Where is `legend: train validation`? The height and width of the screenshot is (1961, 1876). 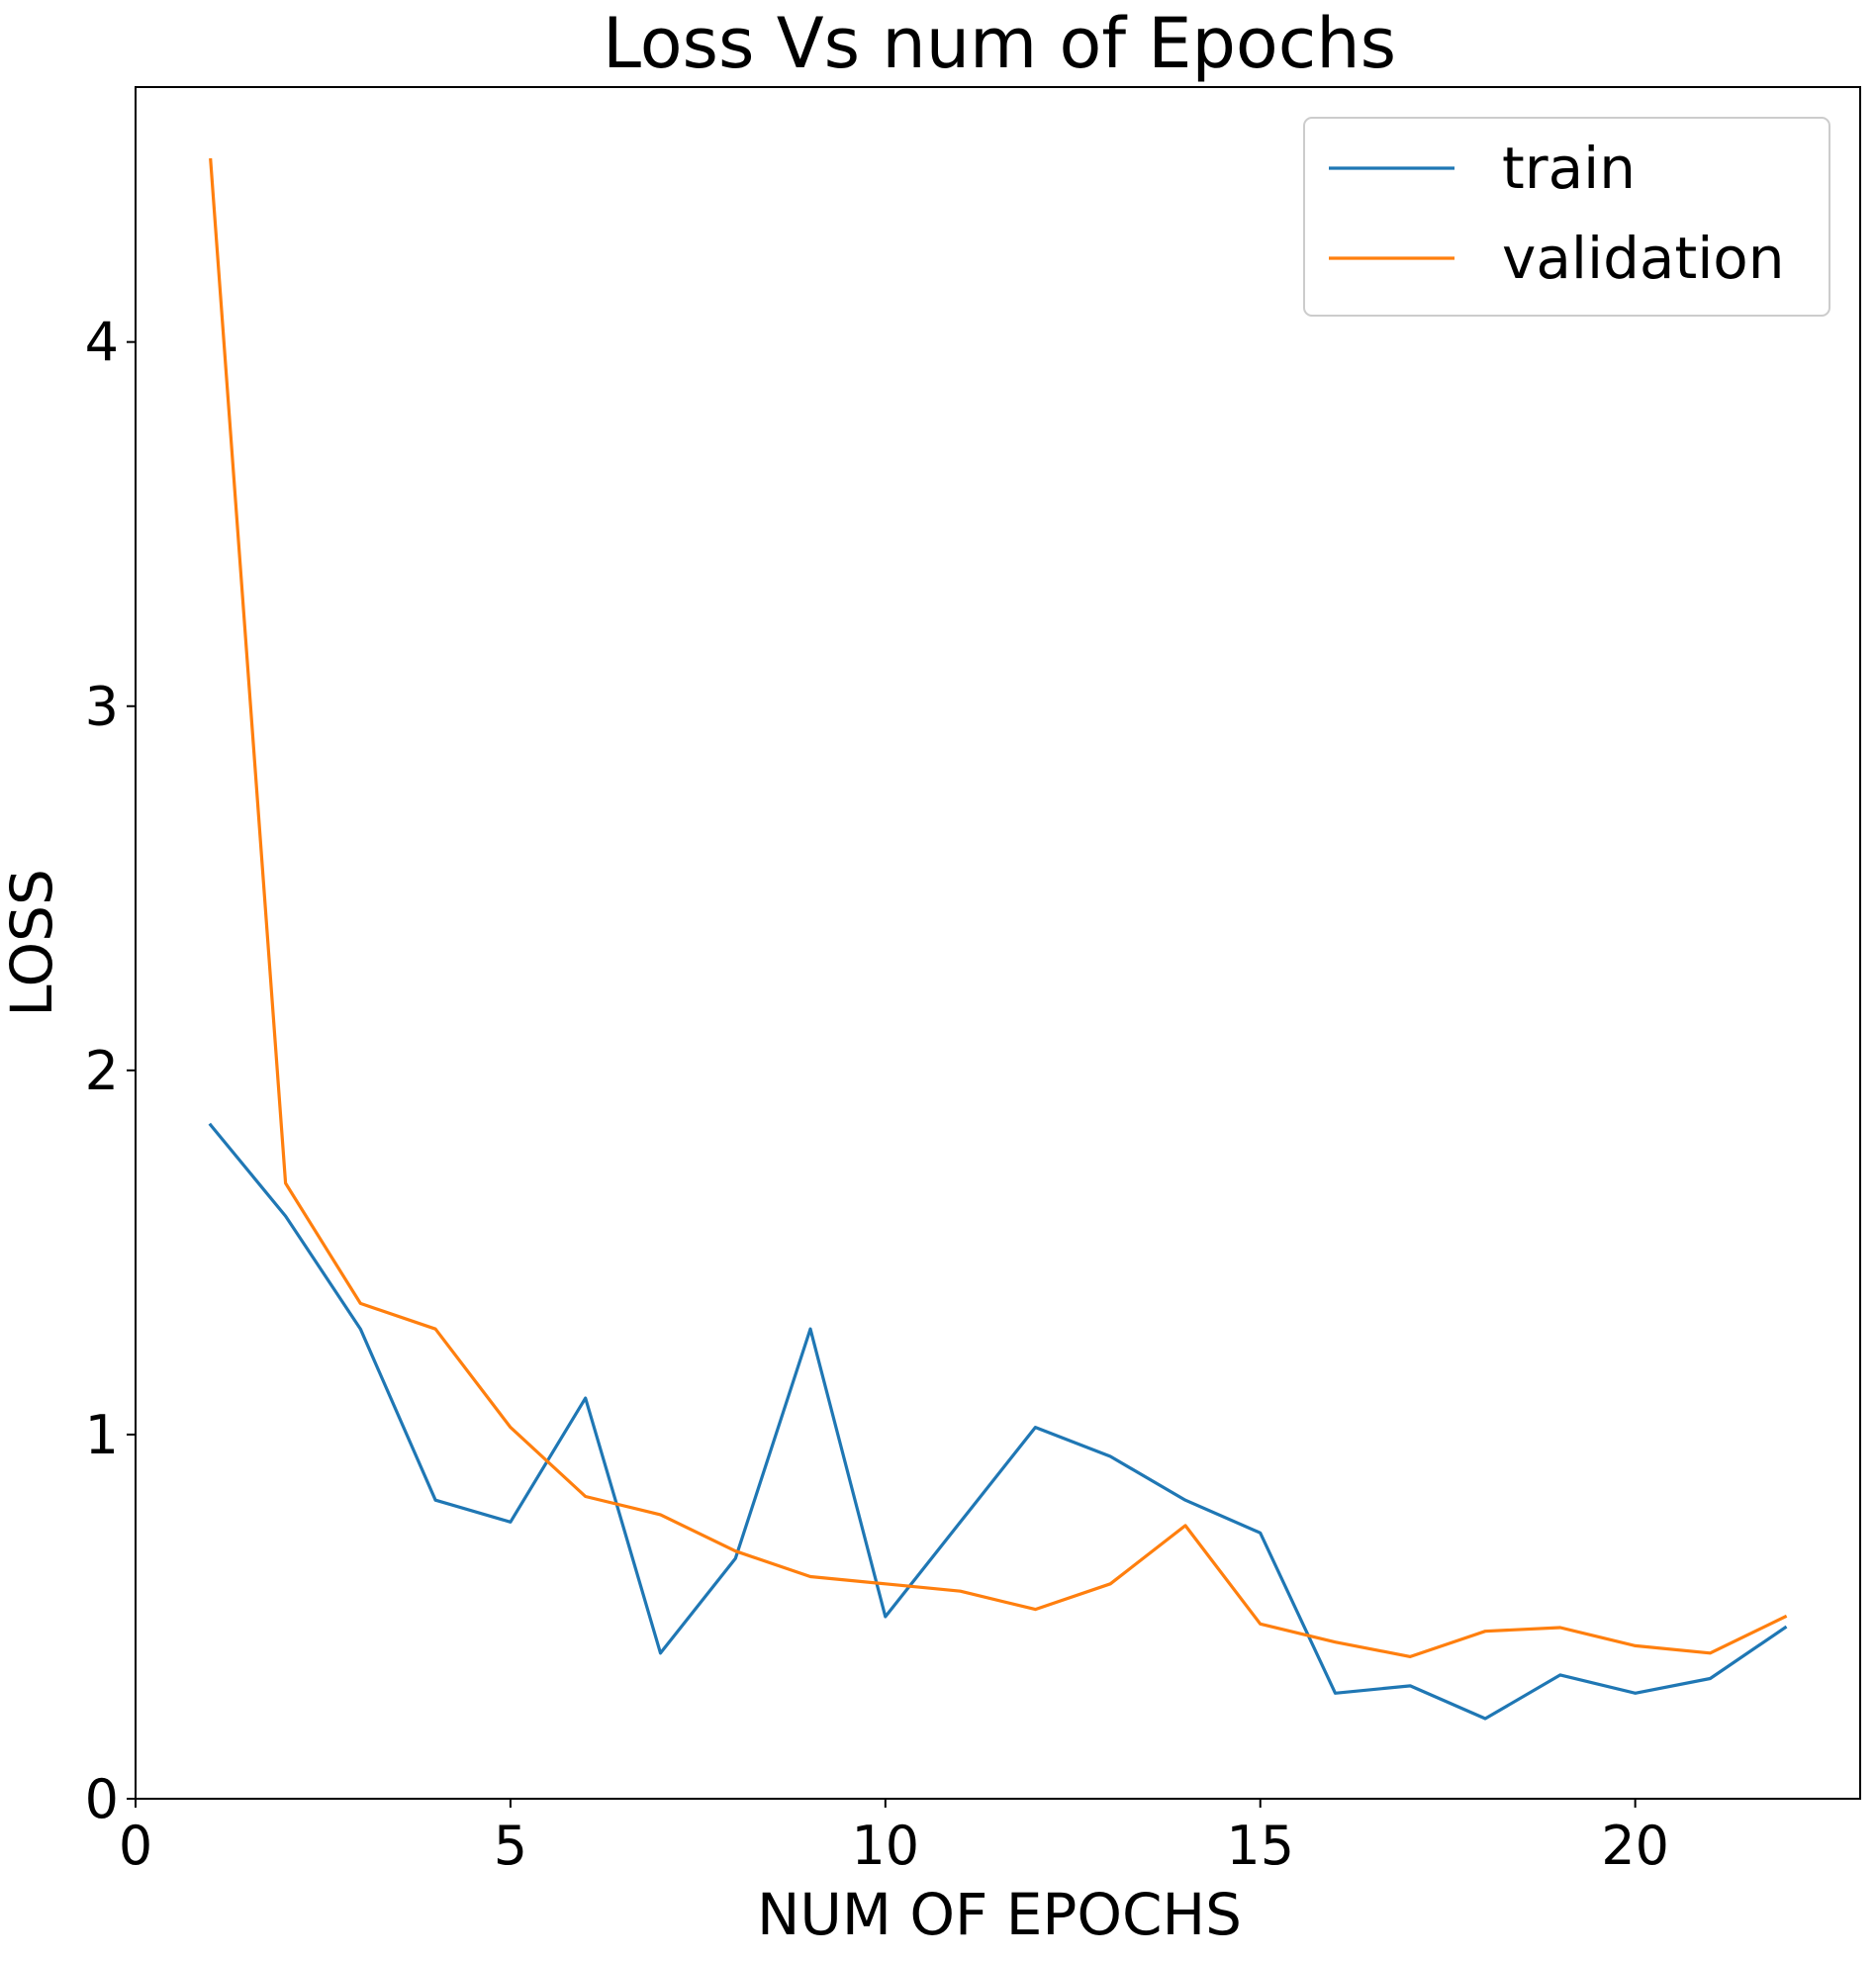
legend: train validation is located at coordinates (1566, 217).